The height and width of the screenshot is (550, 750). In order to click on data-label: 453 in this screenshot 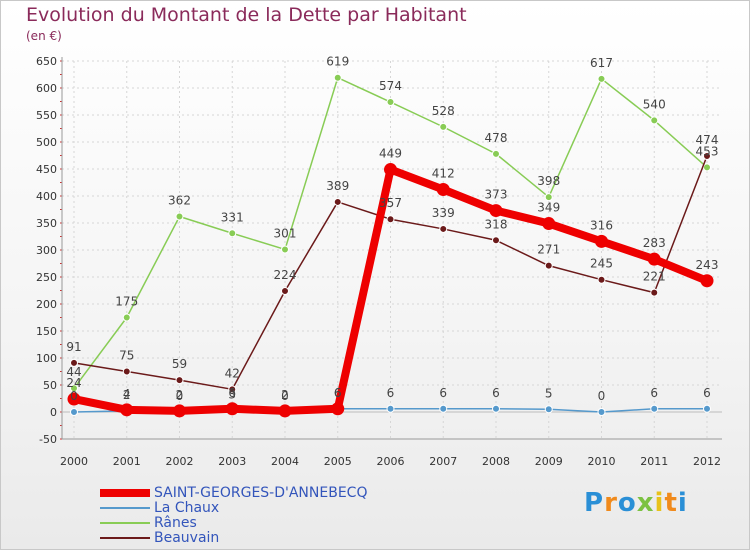, I will do `click(707, 151)`.